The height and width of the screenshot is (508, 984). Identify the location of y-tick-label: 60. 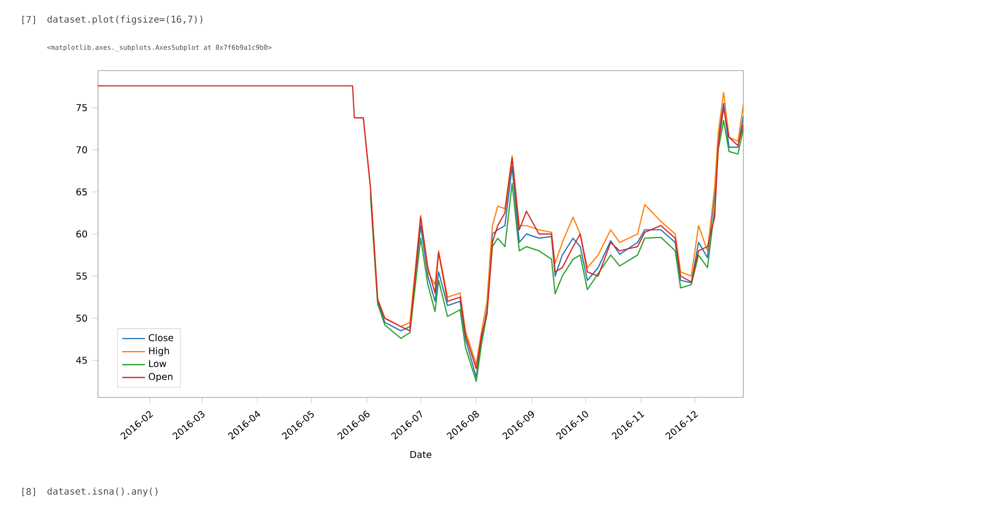
(81, 234).